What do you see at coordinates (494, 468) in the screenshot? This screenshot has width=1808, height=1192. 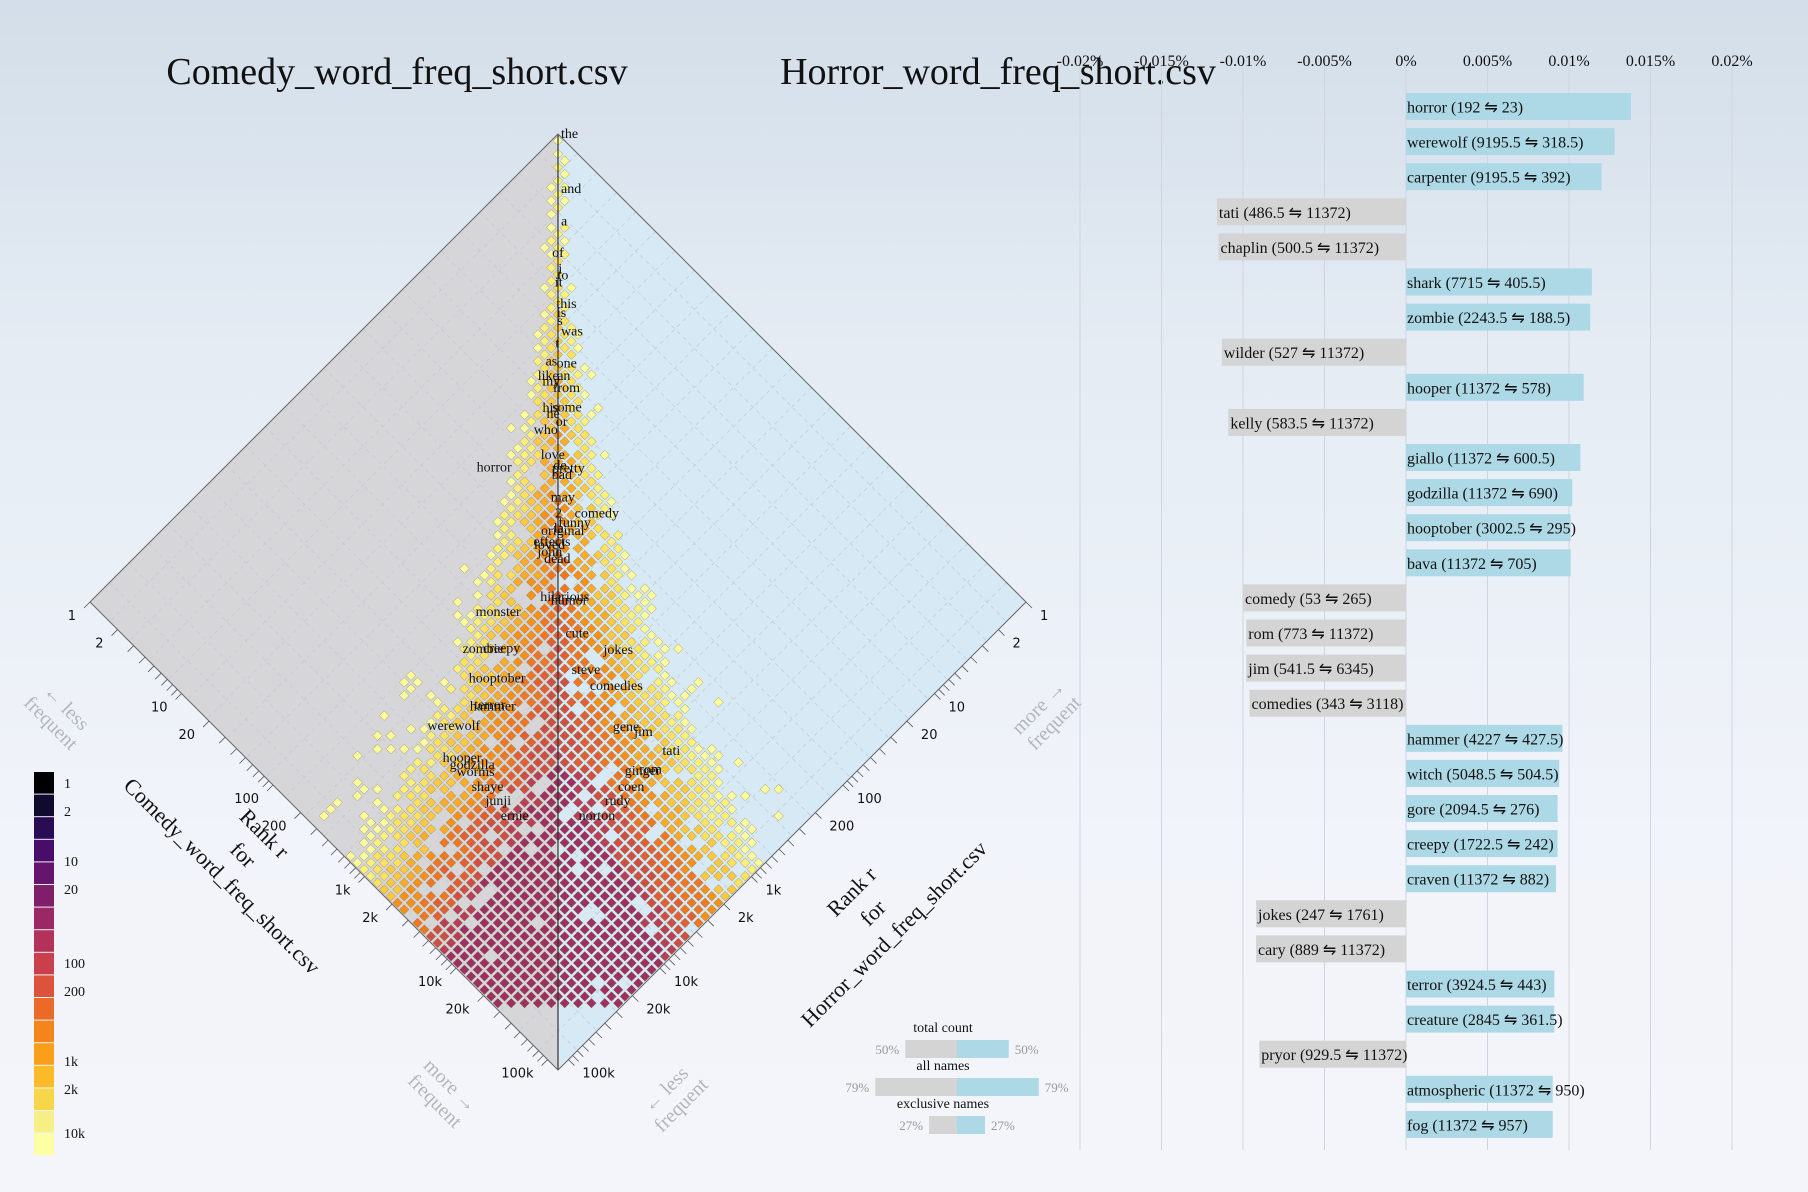 I see `word-label: horror` at bounding box center [494, 468].